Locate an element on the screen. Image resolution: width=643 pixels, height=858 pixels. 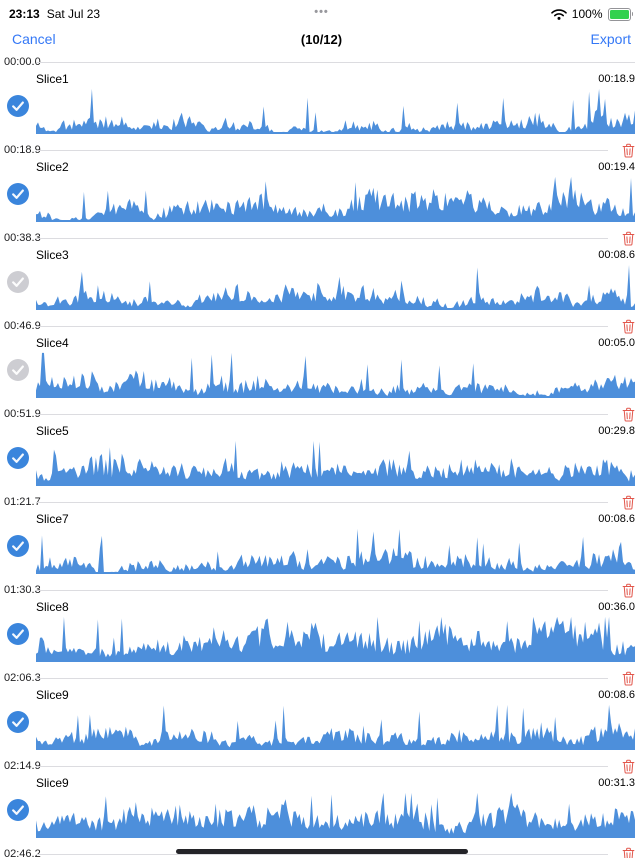
slice-row: Slice8 00:36.0 is located at coordinates (321, 634).